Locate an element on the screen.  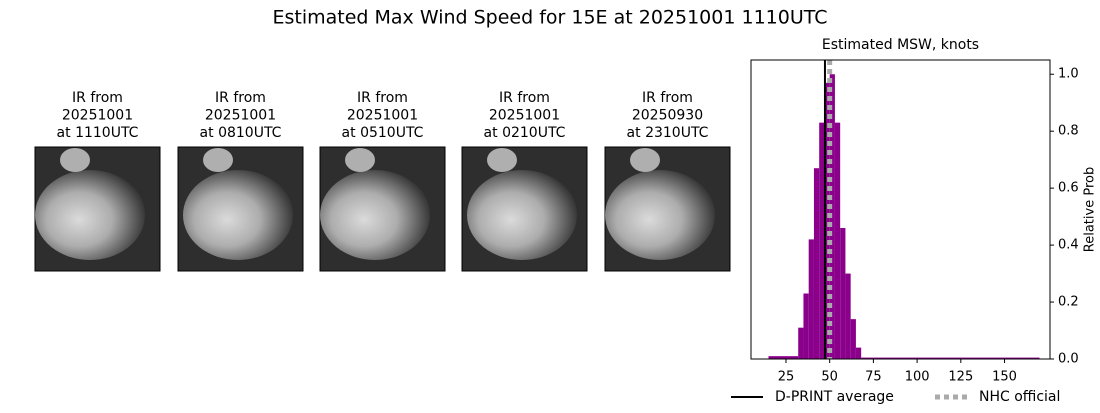
y-tick-label: 0.4 is located at coordinates (1068, 245).